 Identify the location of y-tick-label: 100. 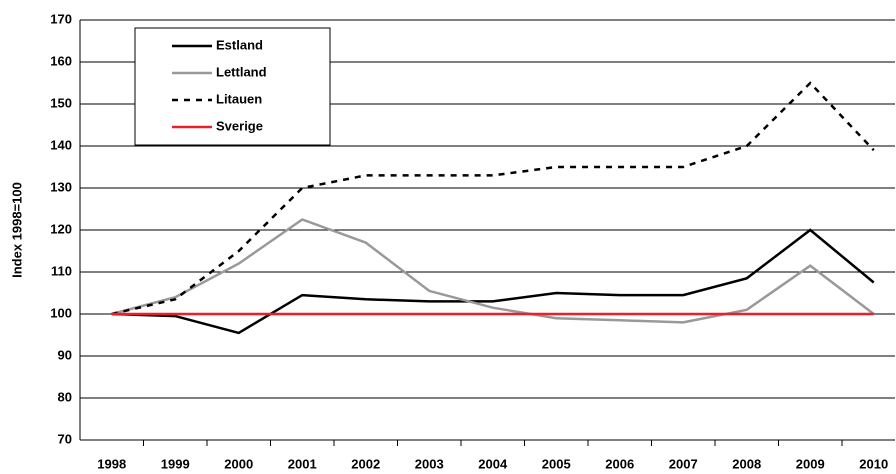
(61, 312).